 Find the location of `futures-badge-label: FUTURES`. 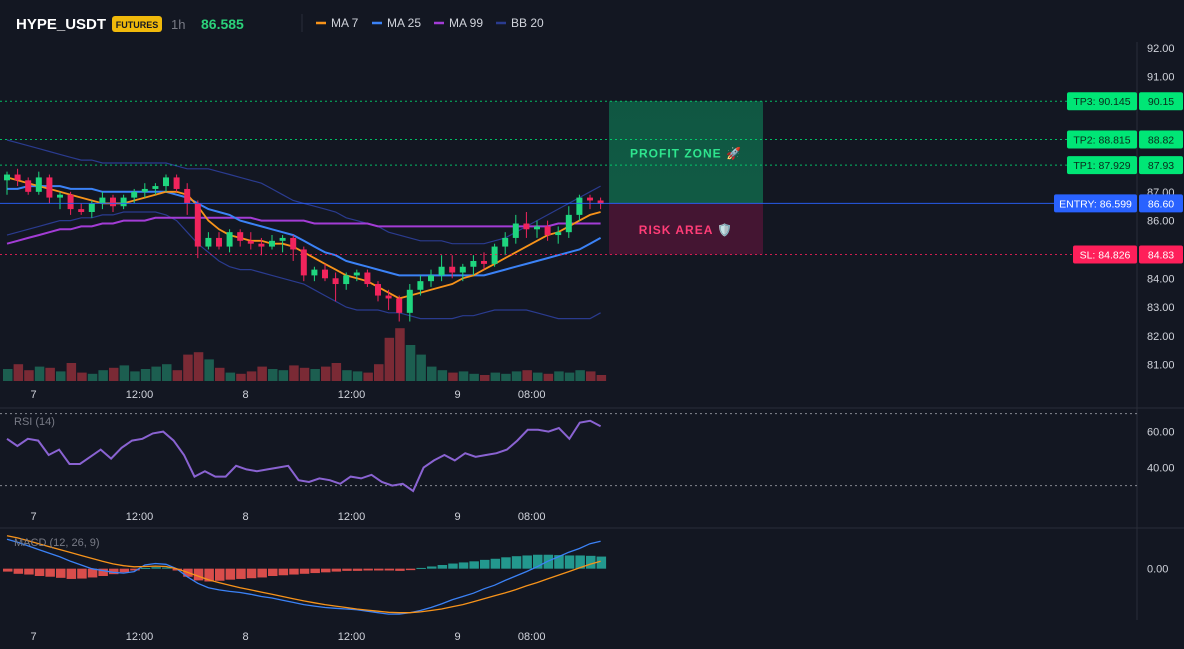

futures-badge-label: FUTURES is located at coordinates (137, 25).